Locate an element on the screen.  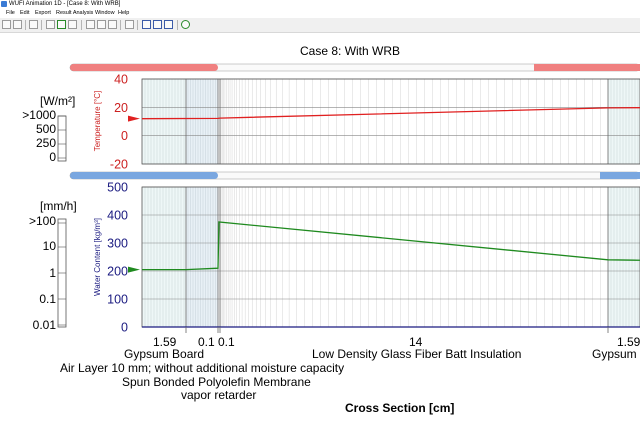
heat-flux-fill-left is located at coordinates (144, 67).